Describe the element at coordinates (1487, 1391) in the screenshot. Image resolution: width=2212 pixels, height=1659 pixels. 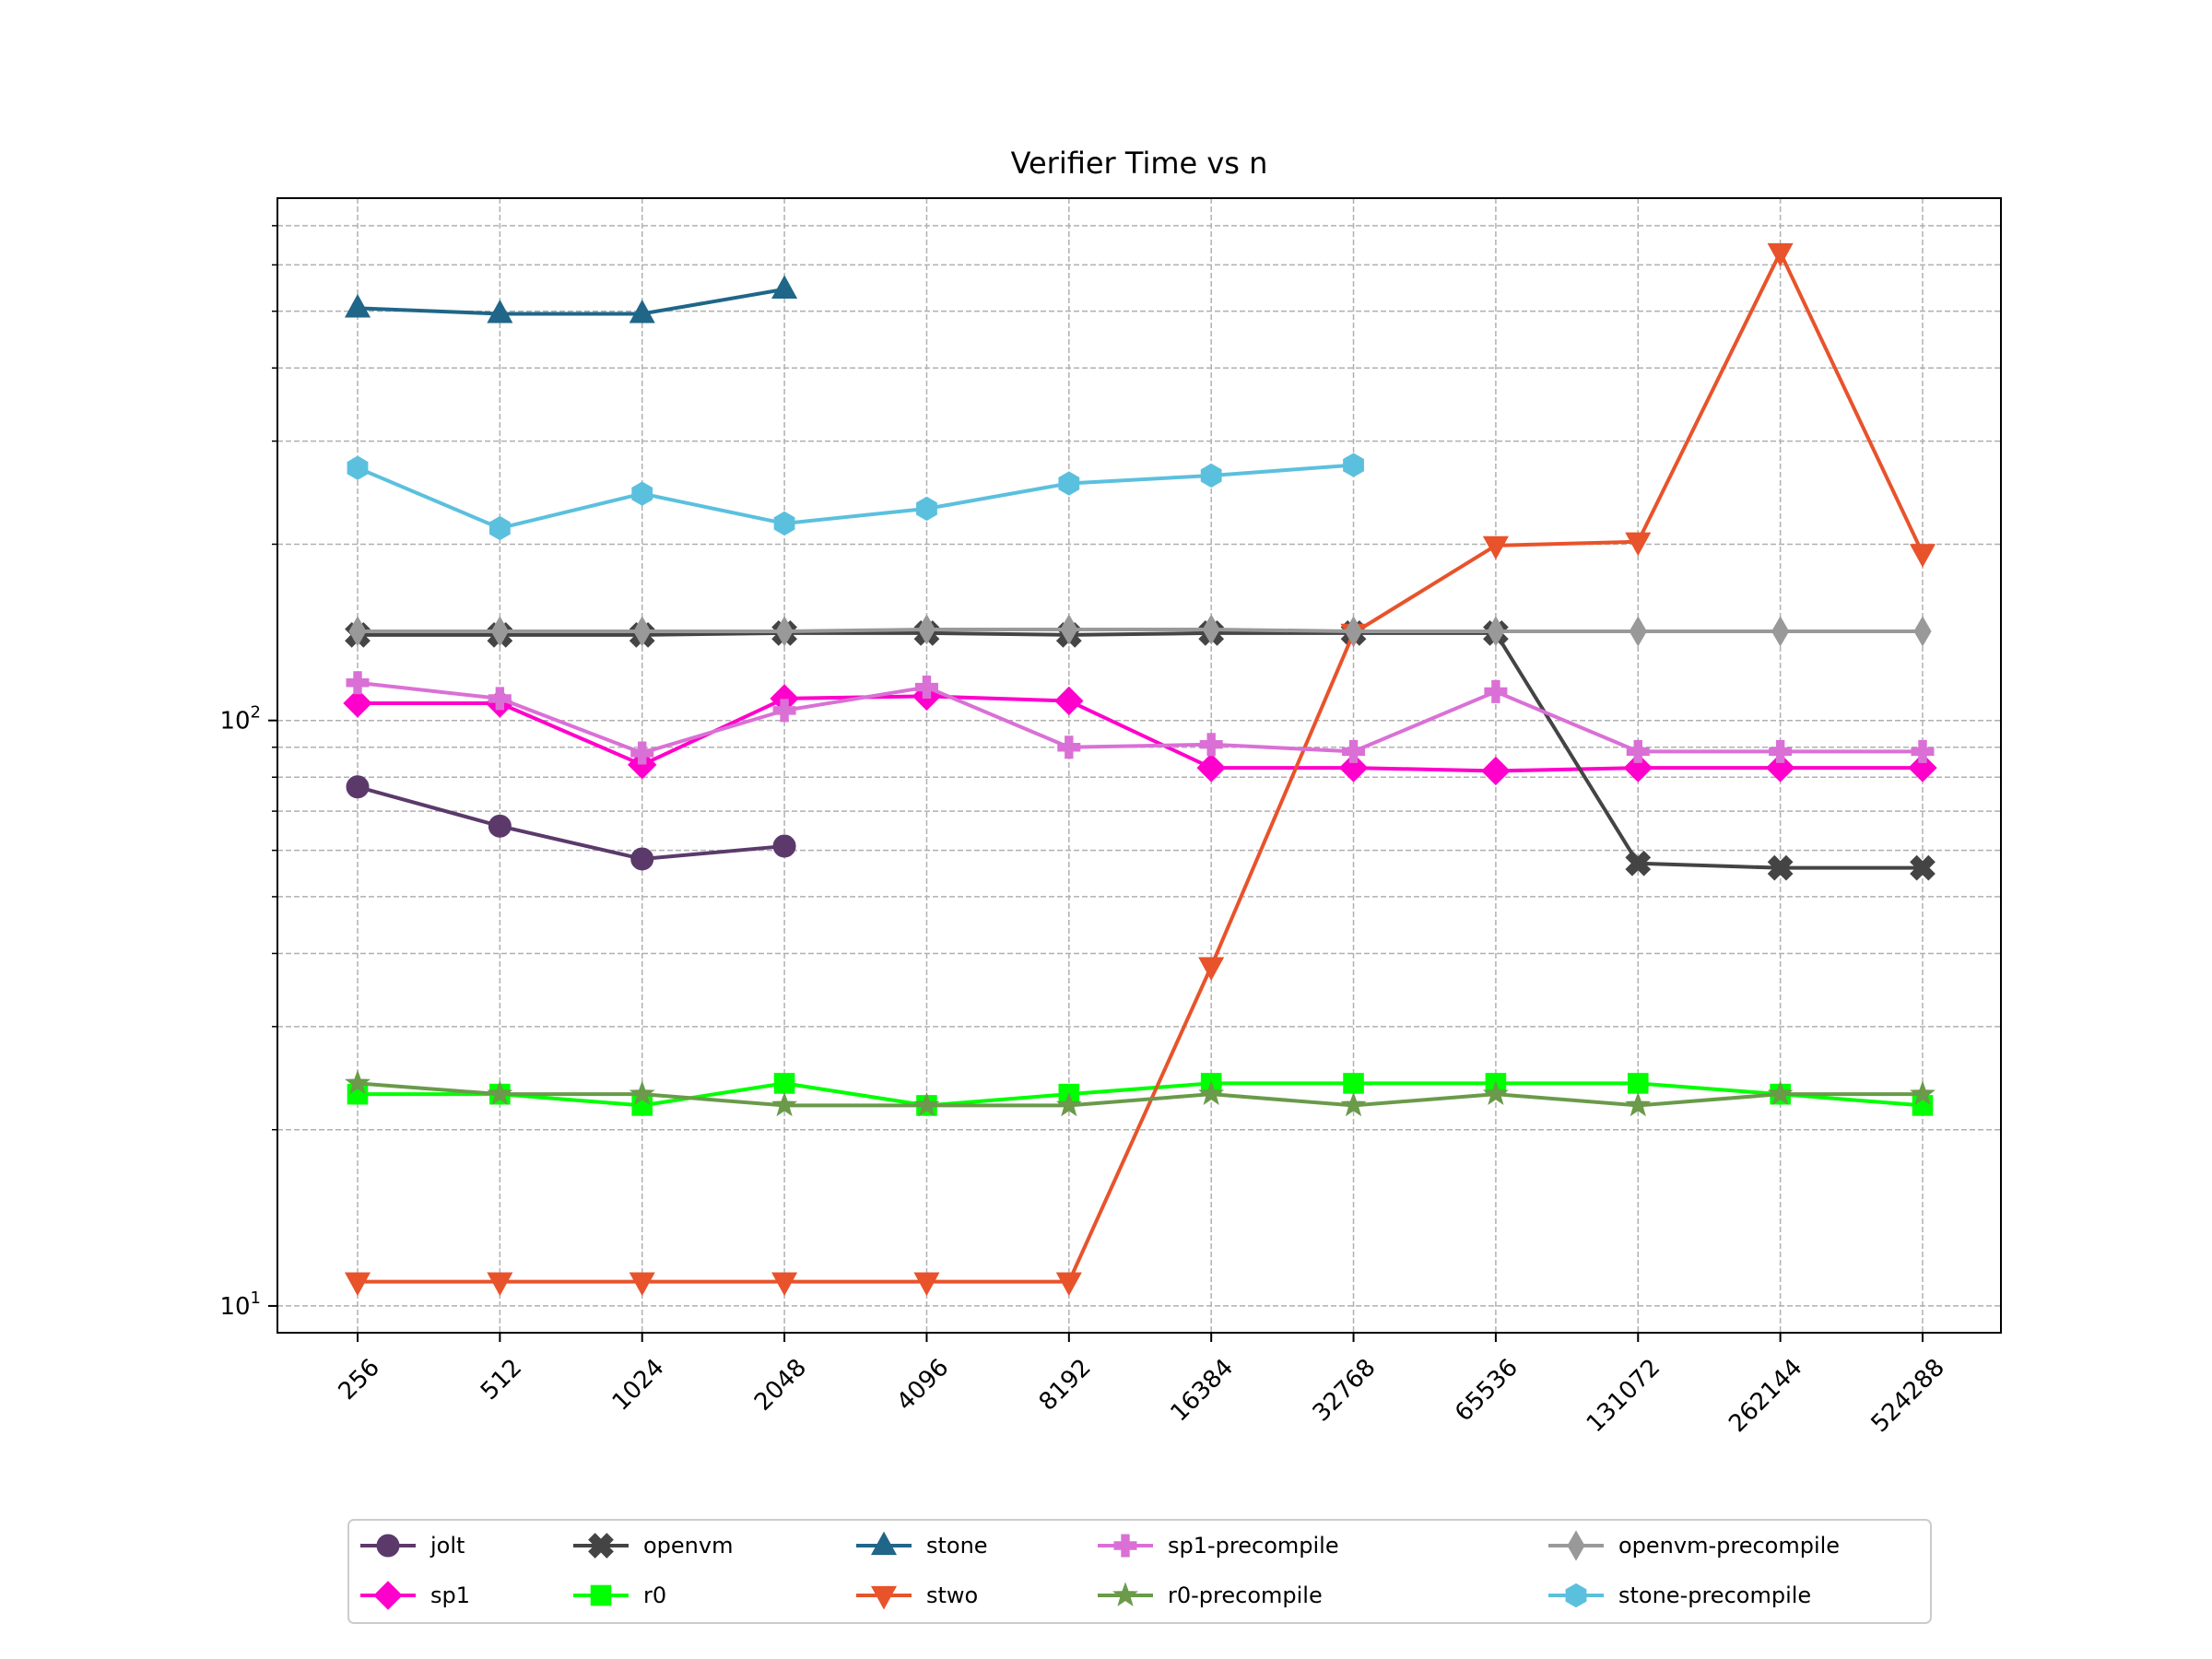
I see `x-tick-label: 65536` at that location.